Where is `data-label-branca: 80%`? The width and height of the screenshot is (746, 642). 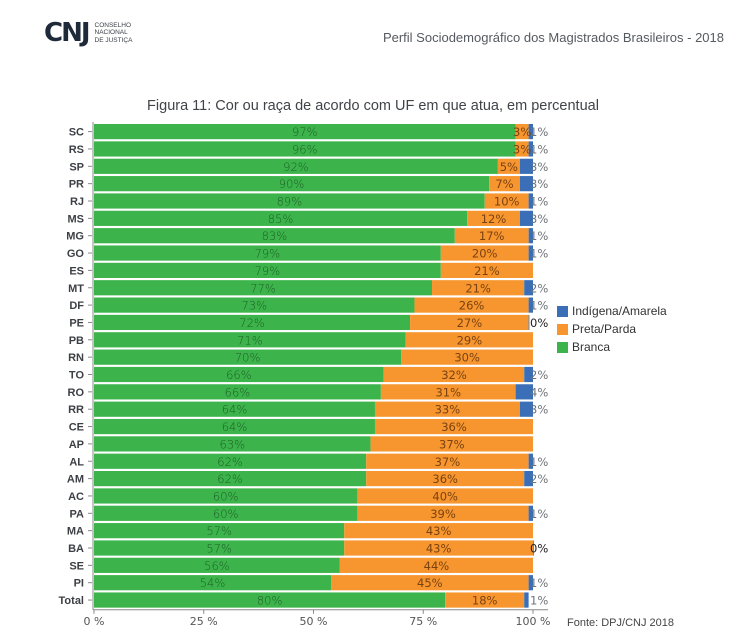
data-label-branca: 80% is located at coordinates (270, 601).